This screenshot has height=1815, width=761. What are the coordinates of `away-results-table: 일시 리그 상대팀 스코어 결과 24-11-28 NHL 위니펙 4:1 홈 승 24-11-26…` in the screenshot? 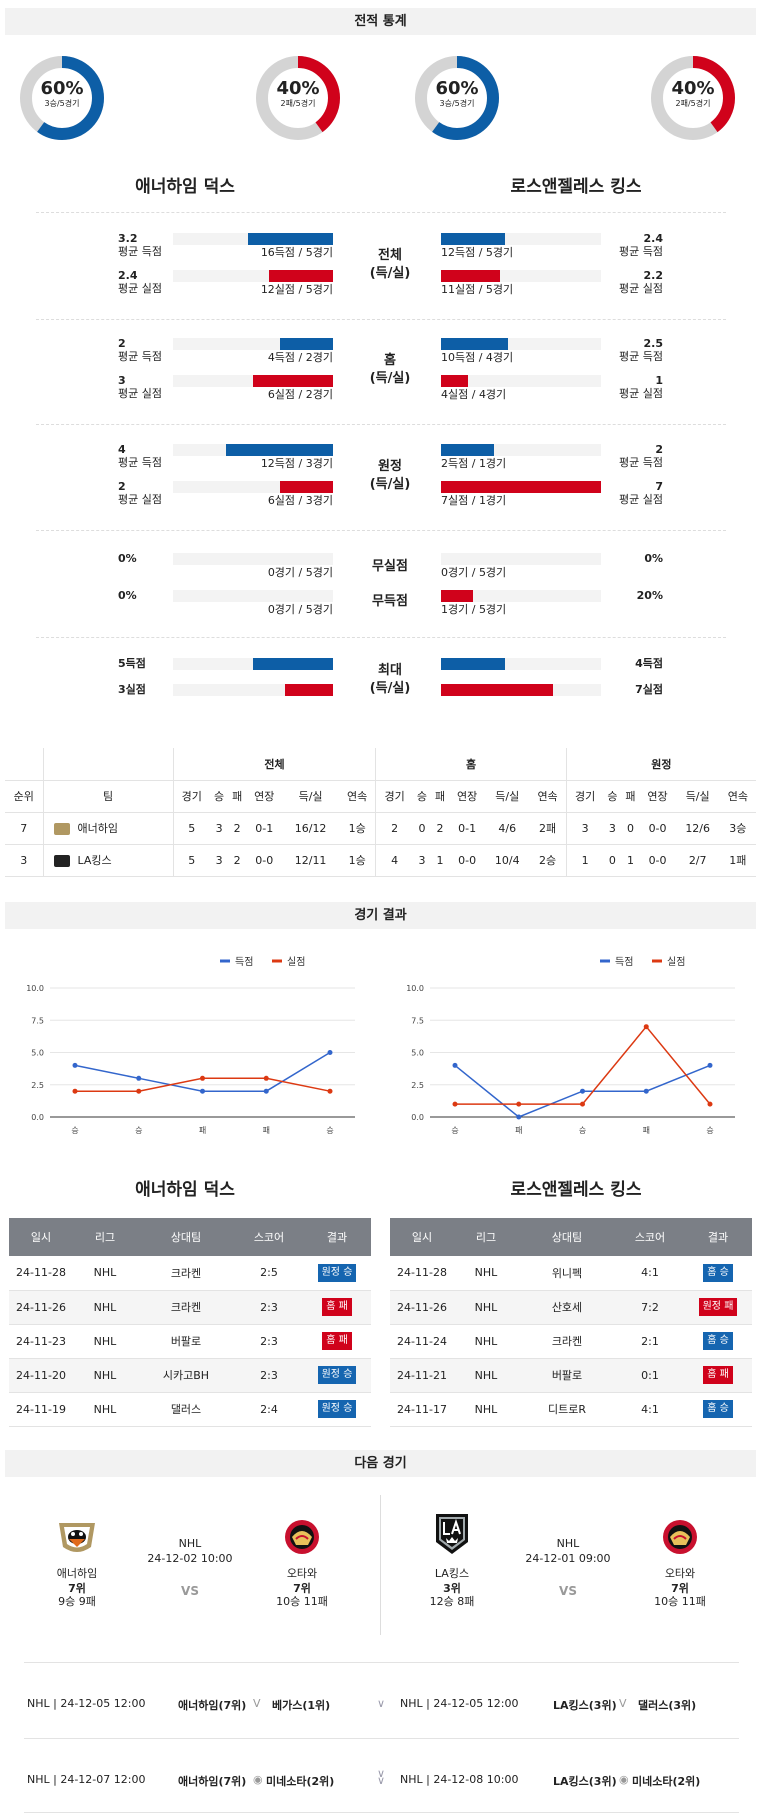 It's located at (571, 1322).